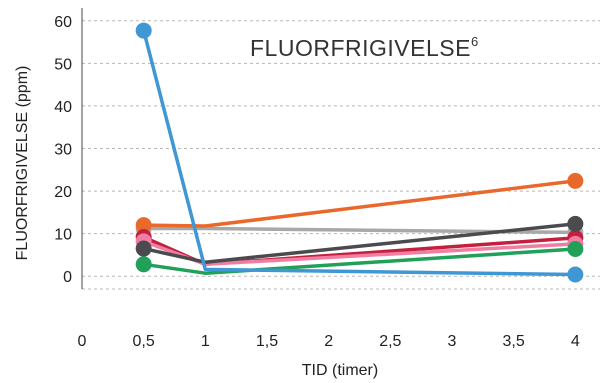 This screenshot has height=383, width=616. I want to click on x-tick-label-2: 2, so click(328, 341).